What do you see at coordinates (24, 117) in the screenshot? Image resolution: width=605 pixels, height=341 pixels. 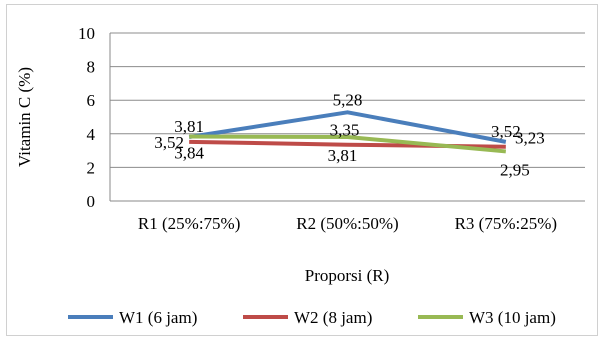 I see `y-axis-label: Vitamin C (%)` at bounding box center [24, 117].